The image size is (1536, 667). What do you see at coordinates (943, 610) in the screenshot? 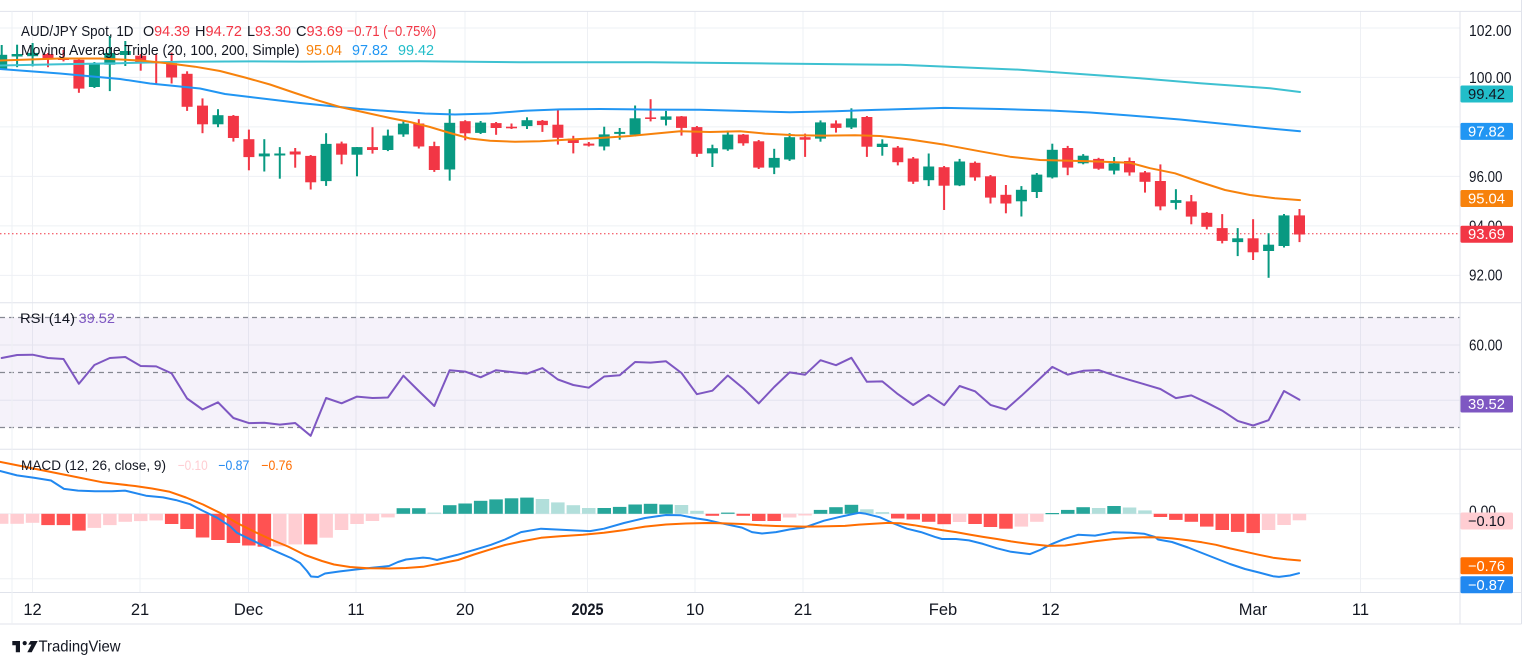
I see `svg-text: Feb` at bounding box center [943, 610].